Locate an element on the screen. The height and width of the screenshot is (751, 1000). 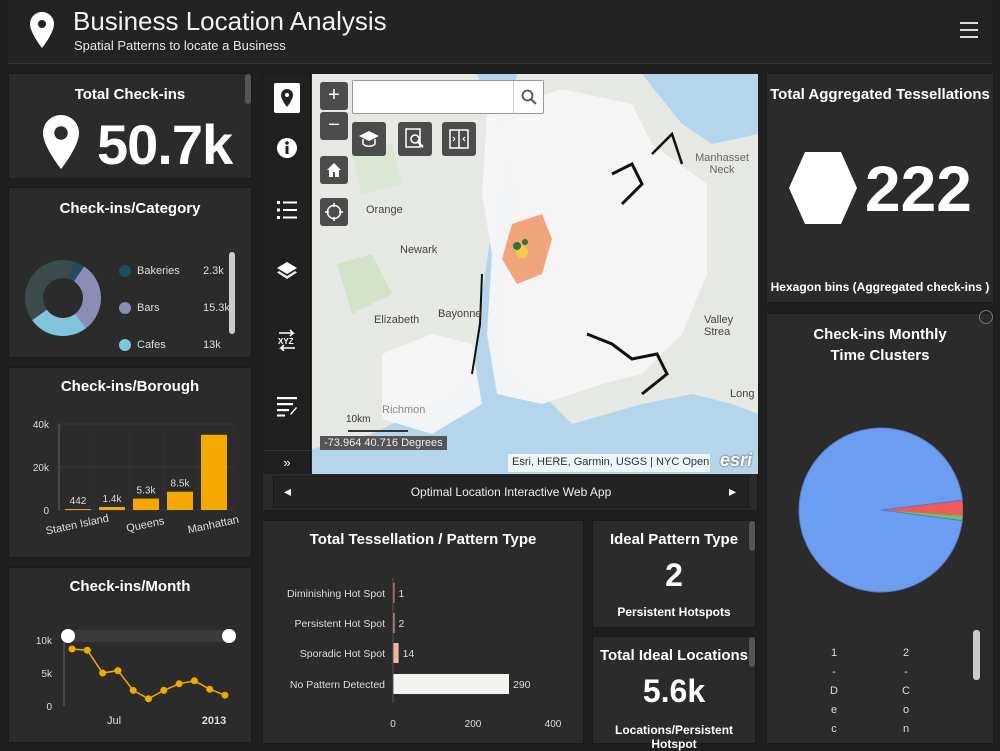
svg-text: XYZ is located at coordinates (286, 341).